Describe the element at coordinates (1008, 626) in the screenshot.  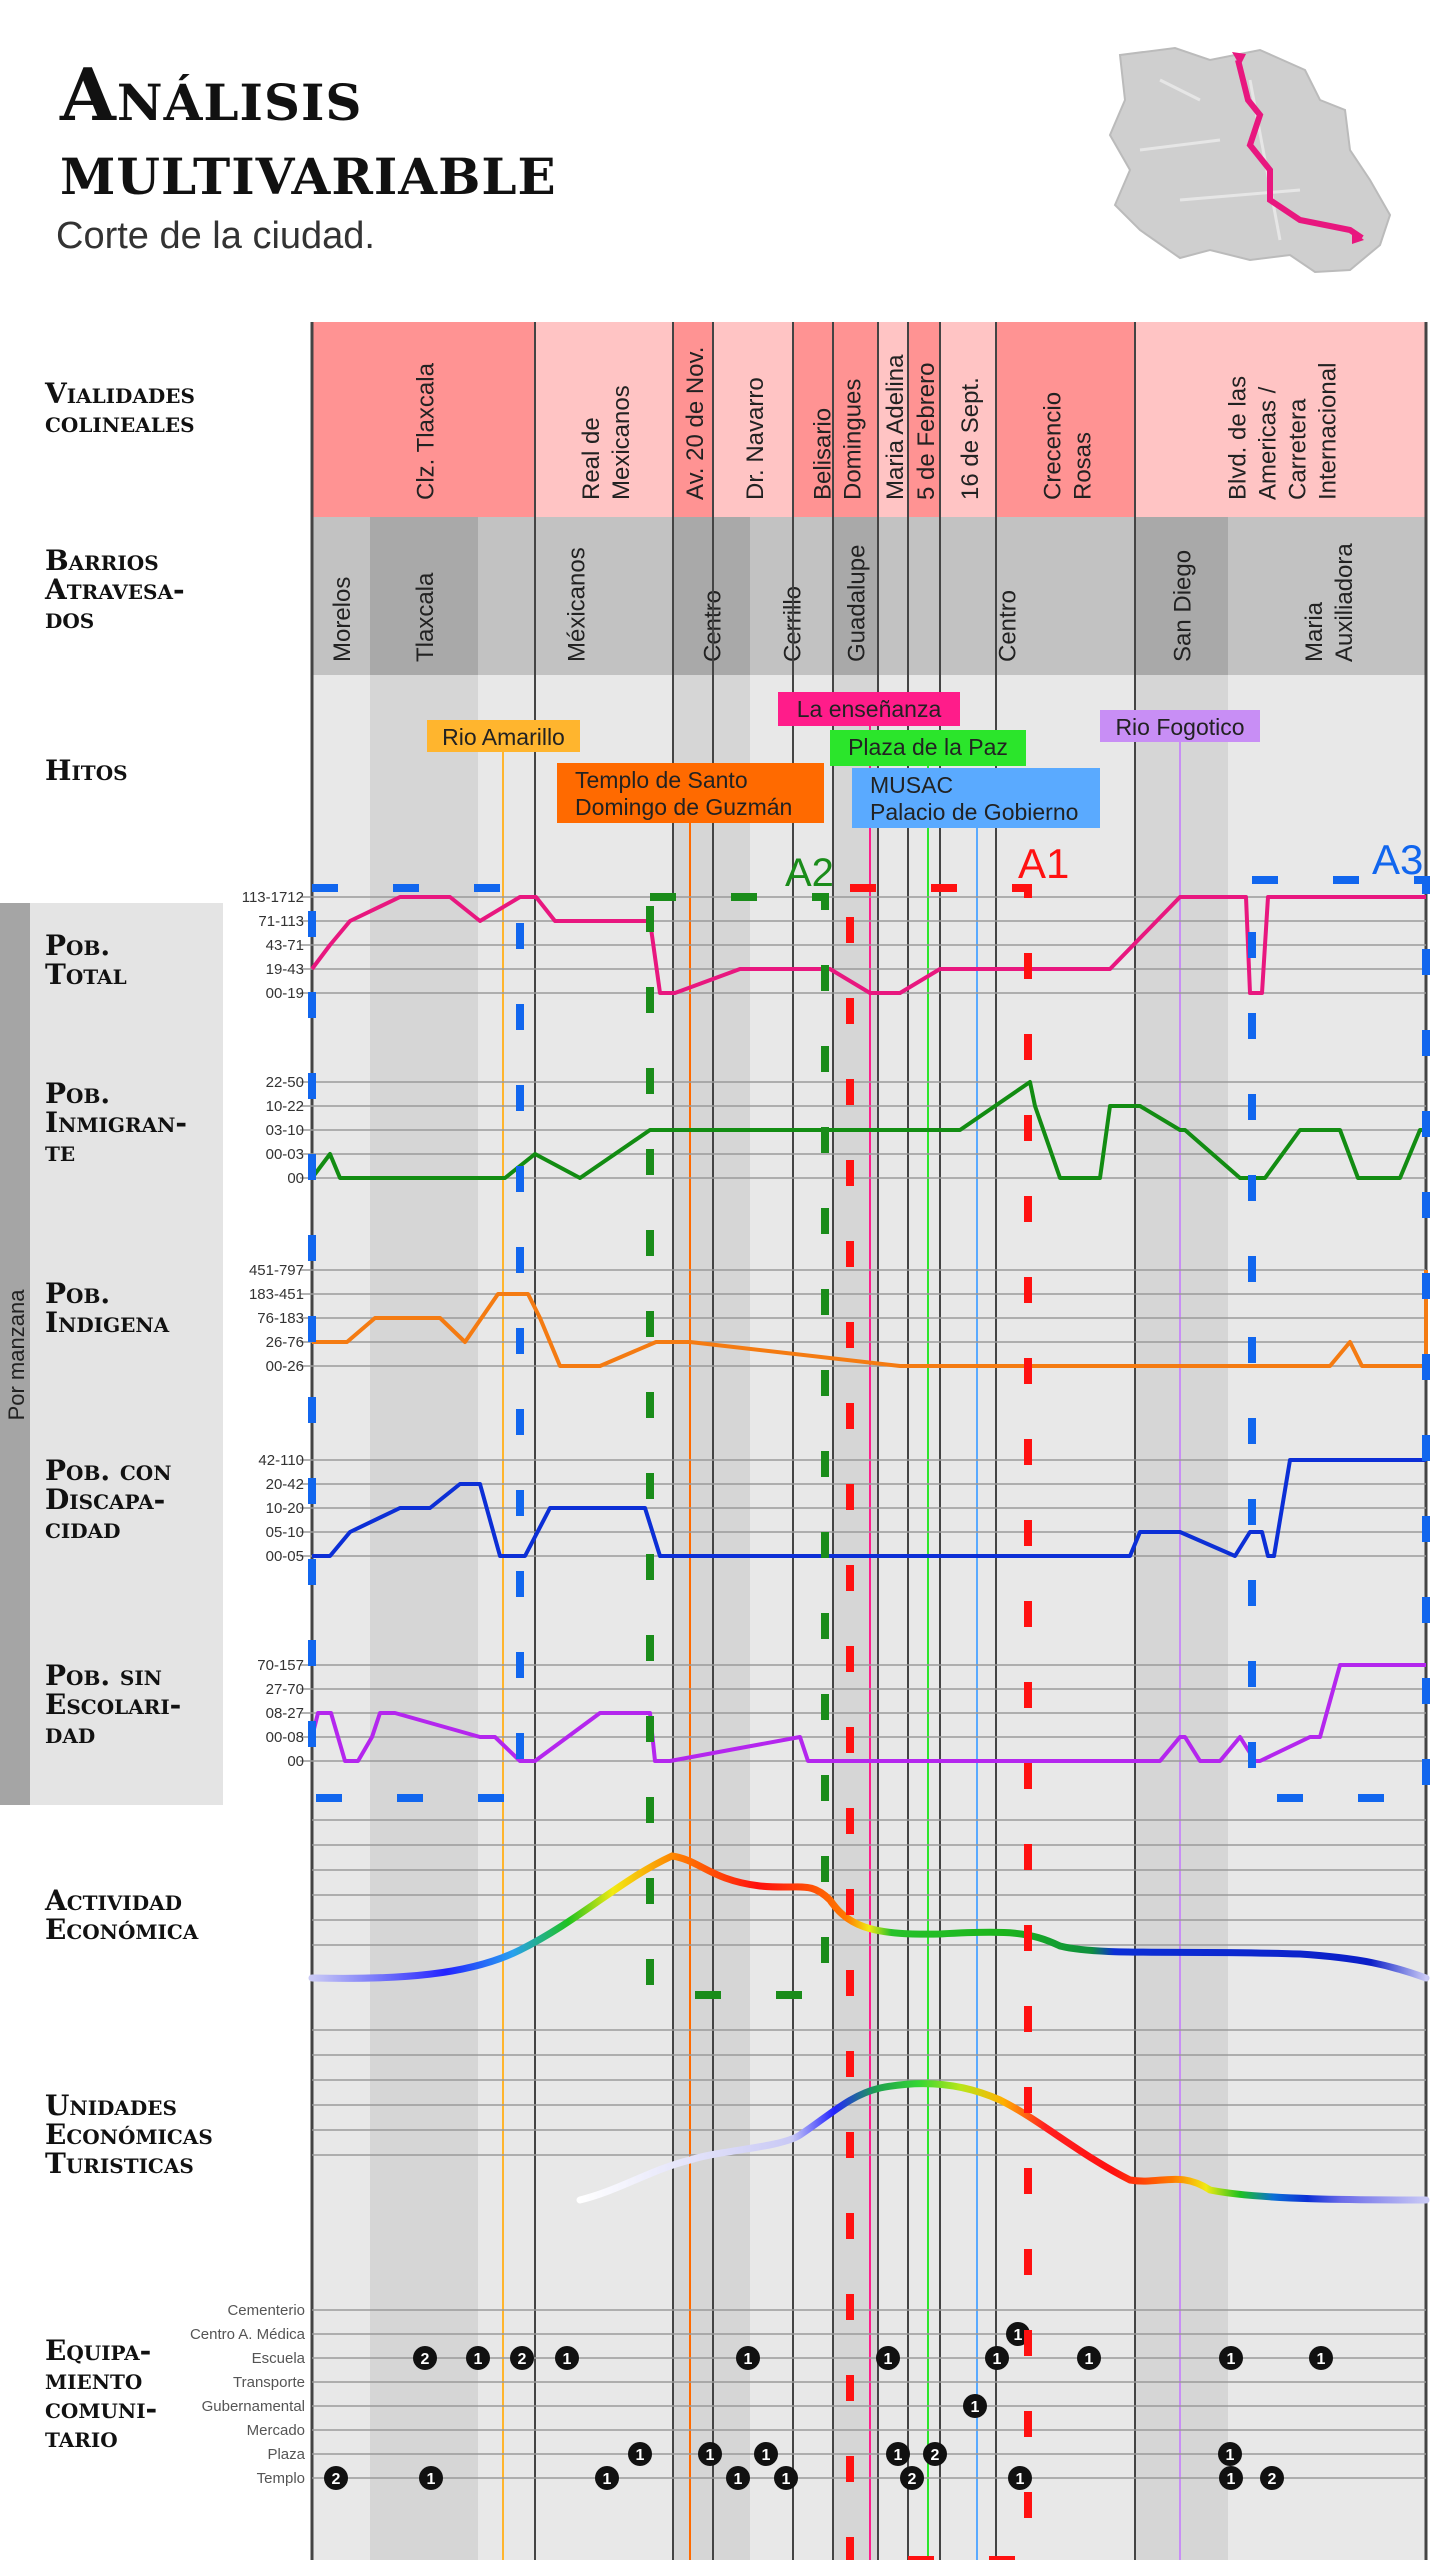
I see `barrio-label: Centro` at that location.